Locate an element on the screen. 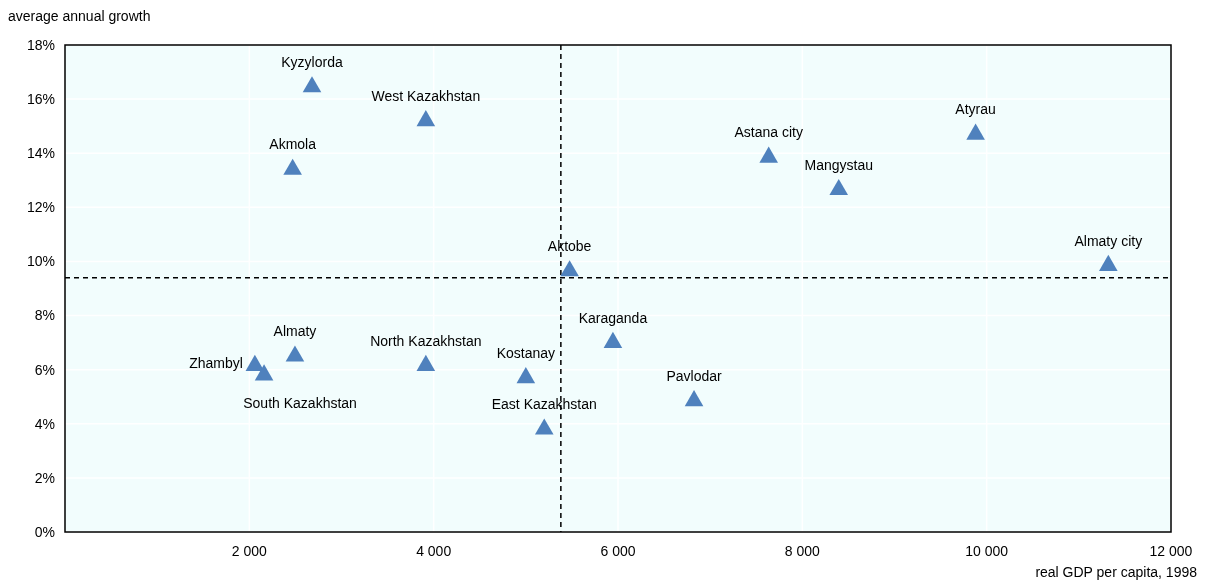  y-tick-label: 6% is located at coordinates (44, 369).